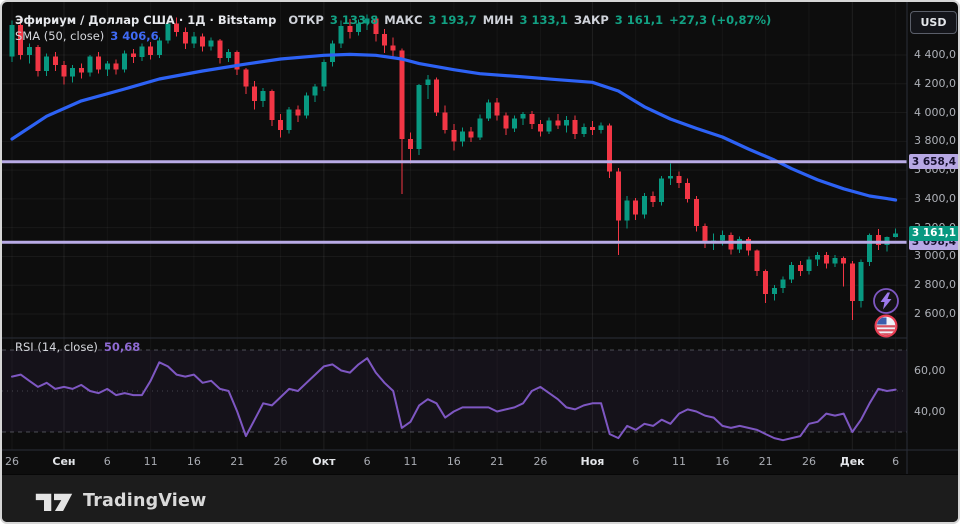 Image resolution: width=960 pixels, height=524 pixels. What do you see at coordinates (935, 83) in the screenshot?
I see `price-axis-tick: 4 200,0` at bounding box center [935, 83].